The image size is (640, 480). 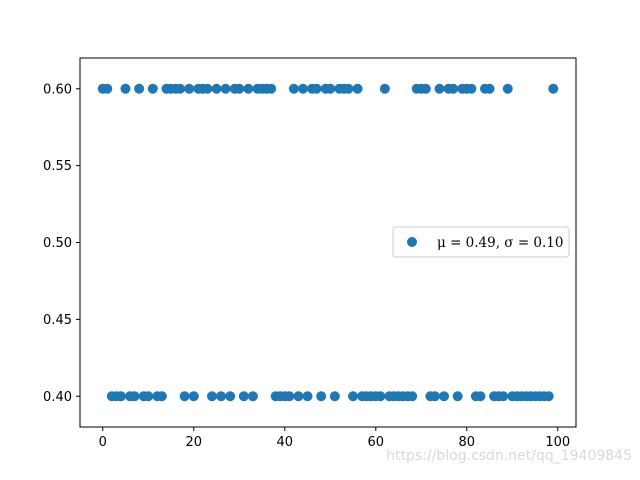 I want to click on legend: μ = 0.49, σ = 0.10, so click(x=481, y=242).